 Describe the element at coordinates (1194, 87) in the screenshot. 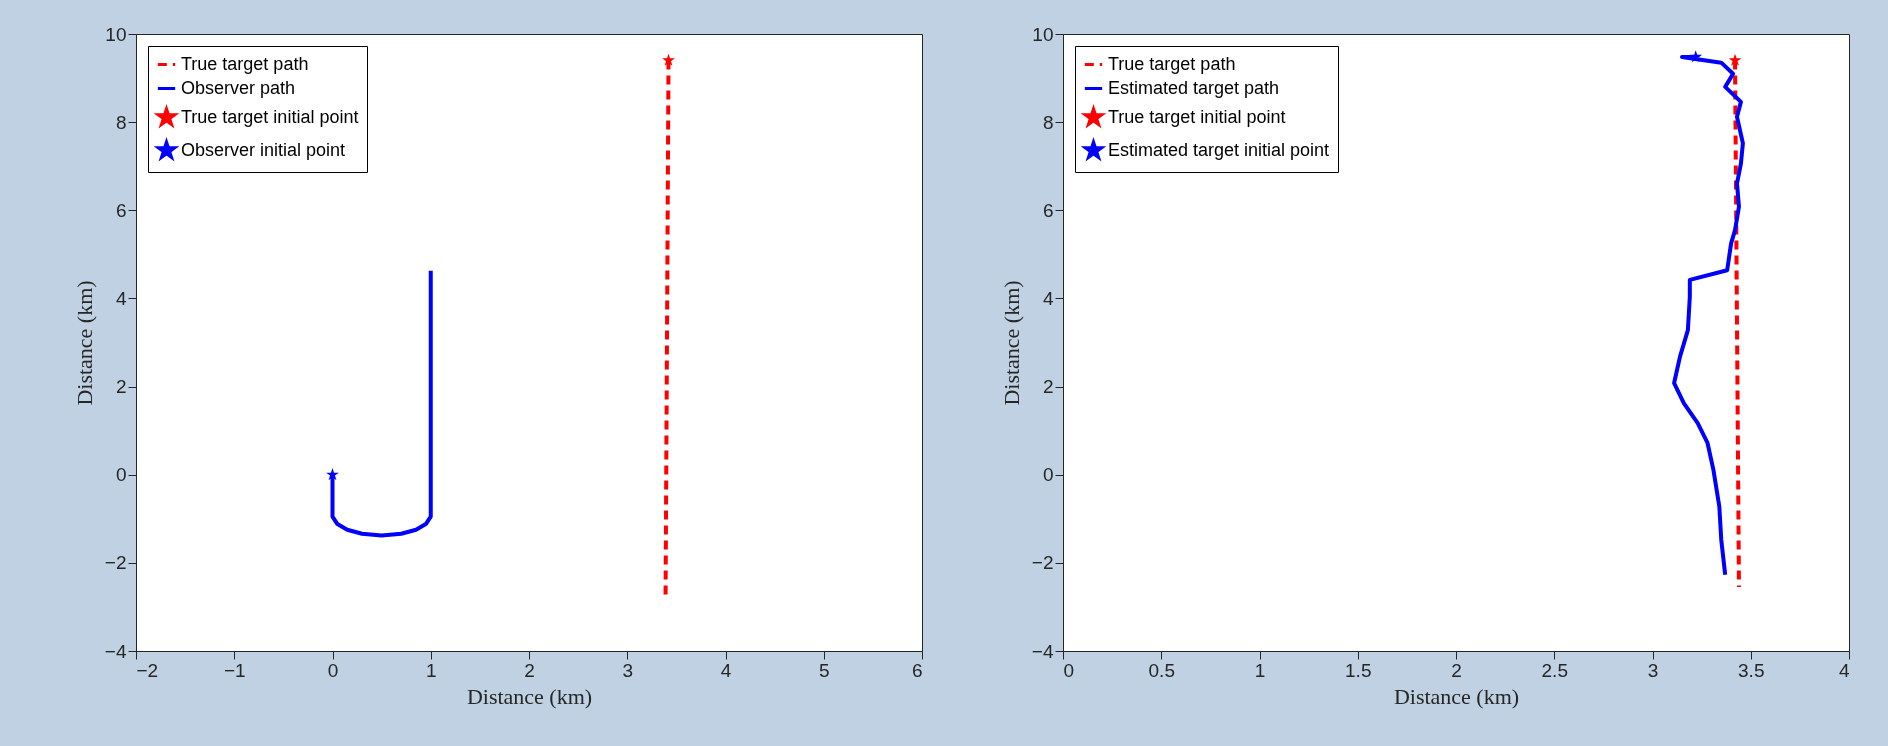

I see `legend-label: Estimated target path` at that location.